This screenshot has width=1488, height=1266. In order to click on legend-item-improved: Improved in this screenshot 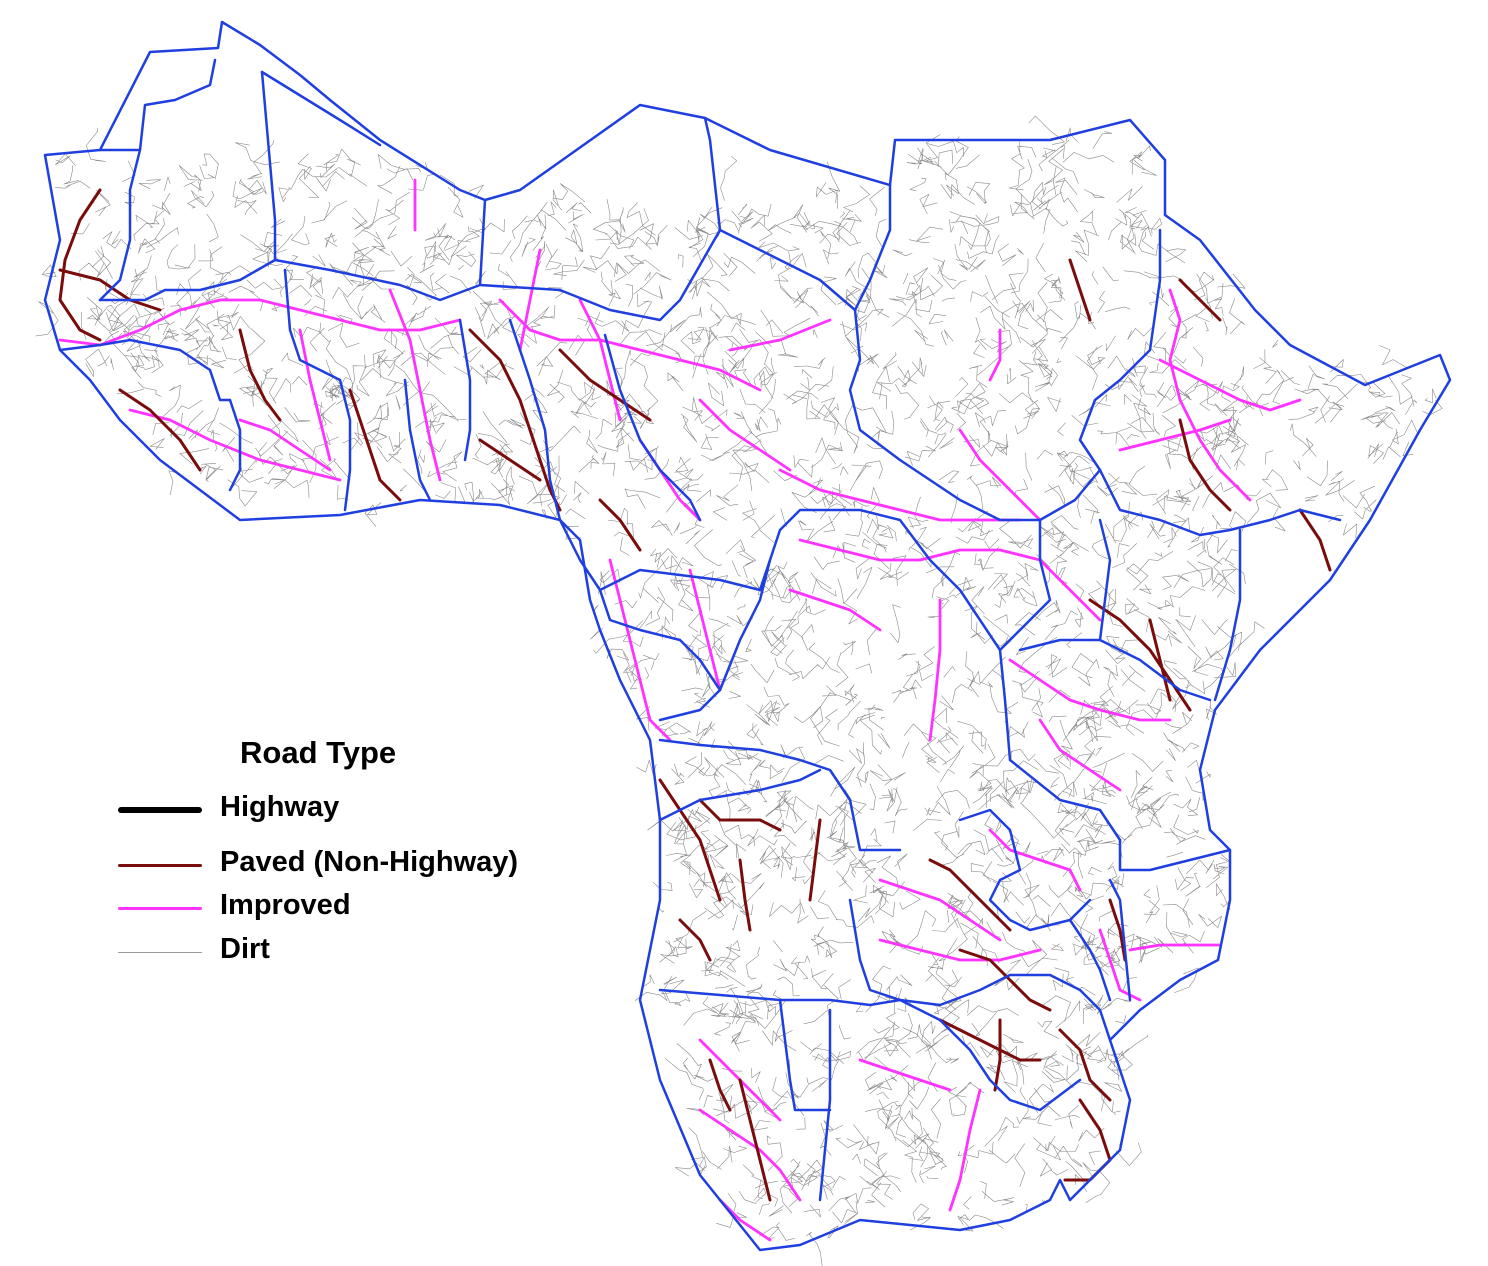, I will do `click(345, 908)`.